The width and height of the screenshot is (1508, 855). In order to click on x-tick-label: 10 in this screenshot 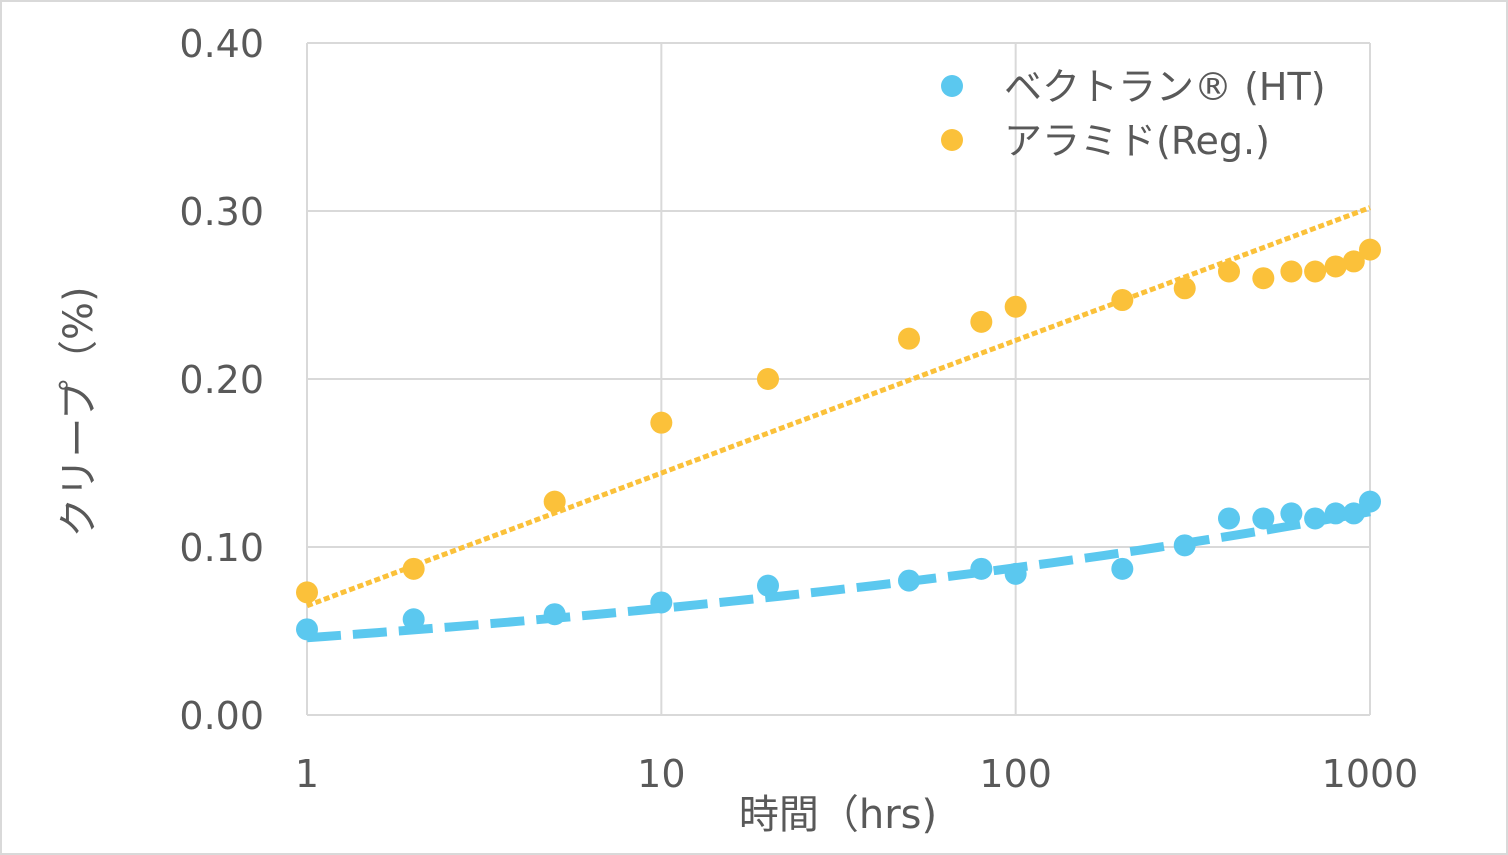, I will do `click(661, 774)`.